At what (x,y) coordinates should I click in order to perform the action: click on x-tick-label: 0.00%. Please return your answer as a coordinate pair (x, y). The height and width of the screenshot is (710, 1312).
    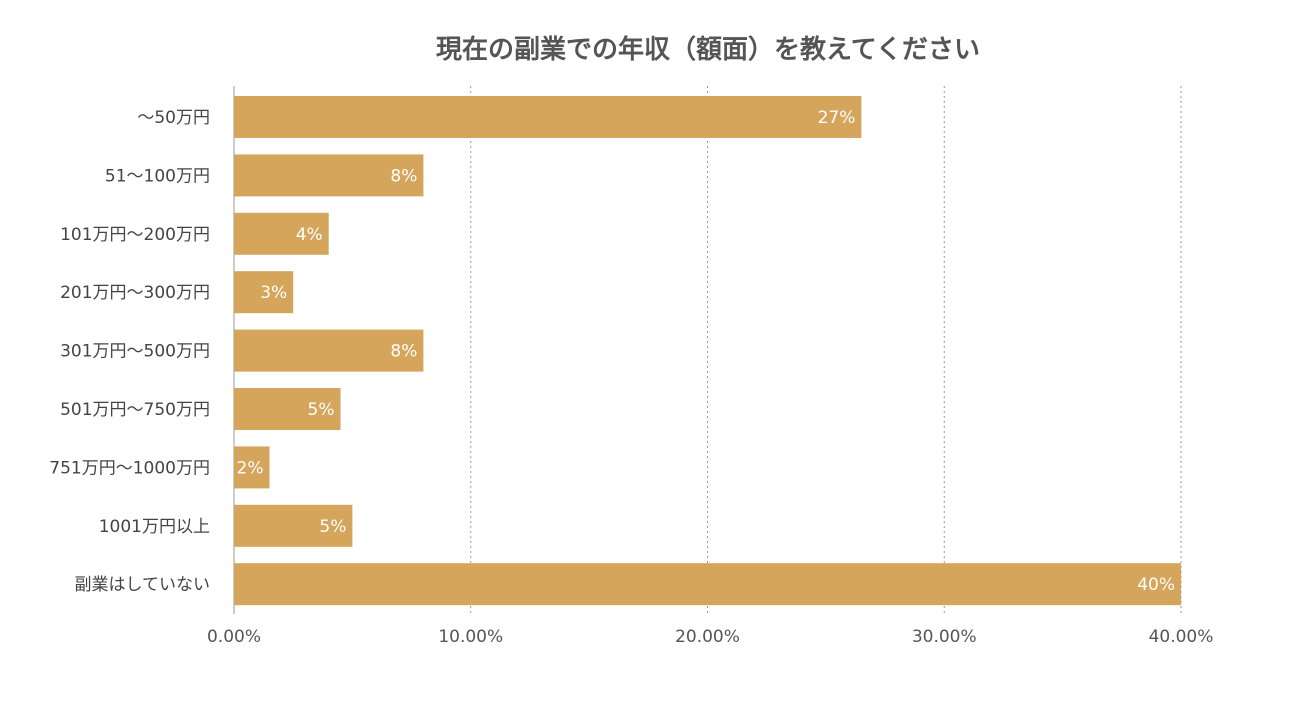
    Looking at the image, I should click on (234, 637).